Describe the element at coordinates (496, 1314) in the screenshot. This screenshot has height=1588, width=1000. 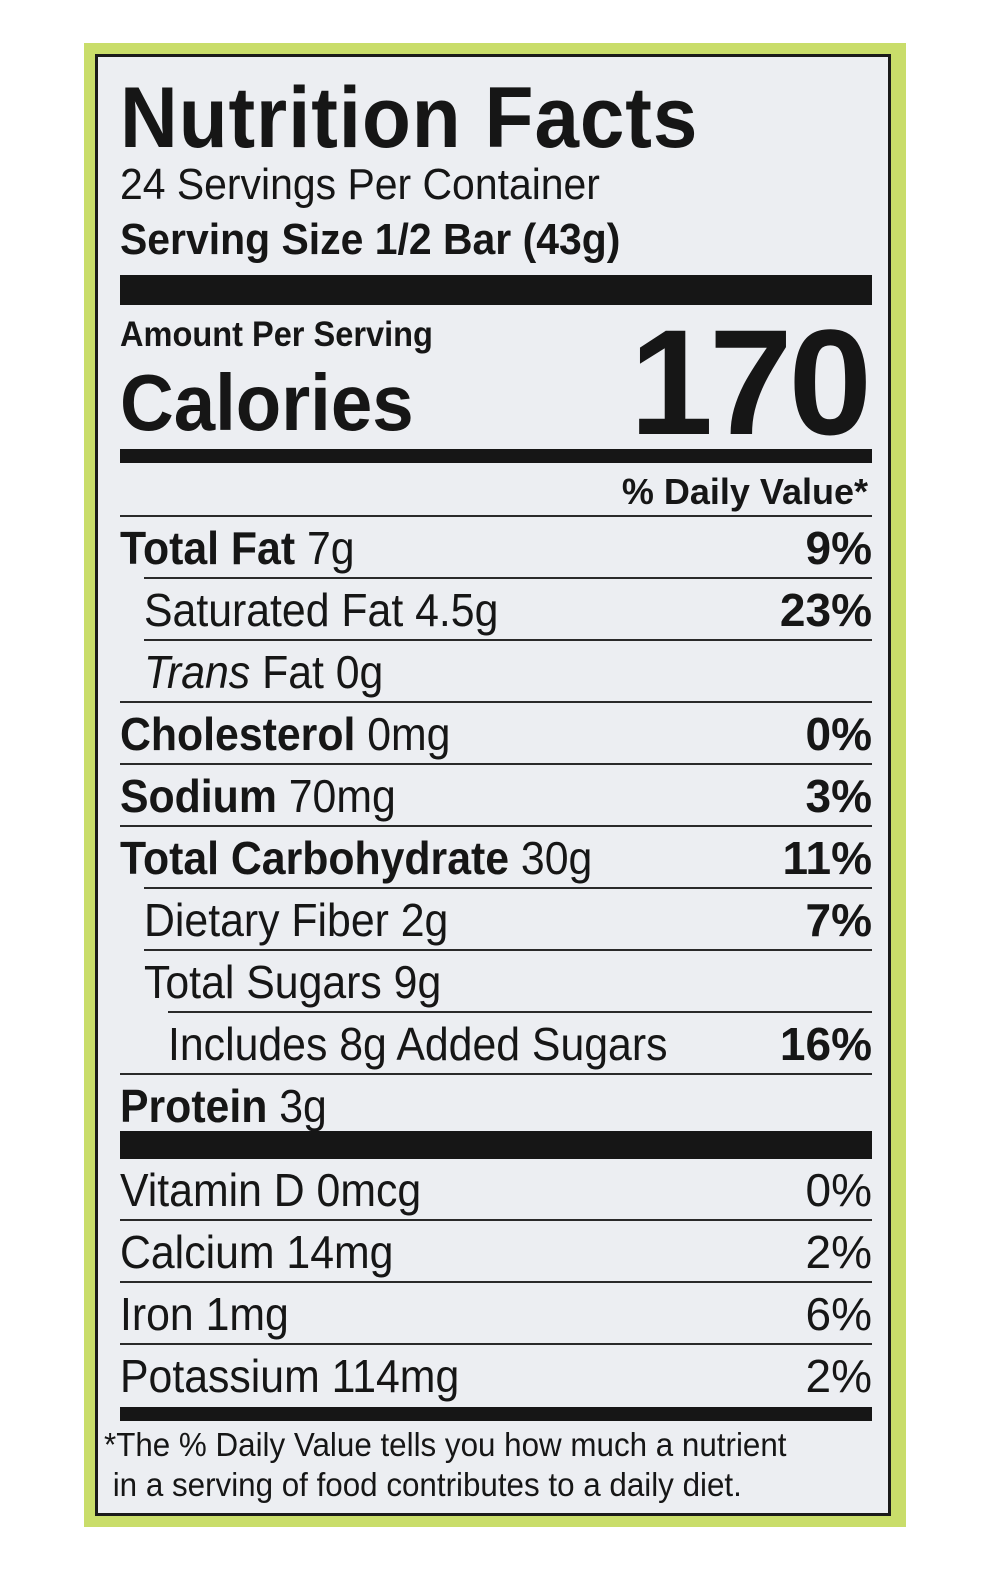
I see `row-iron: Iron 1mg 6%` at that location.